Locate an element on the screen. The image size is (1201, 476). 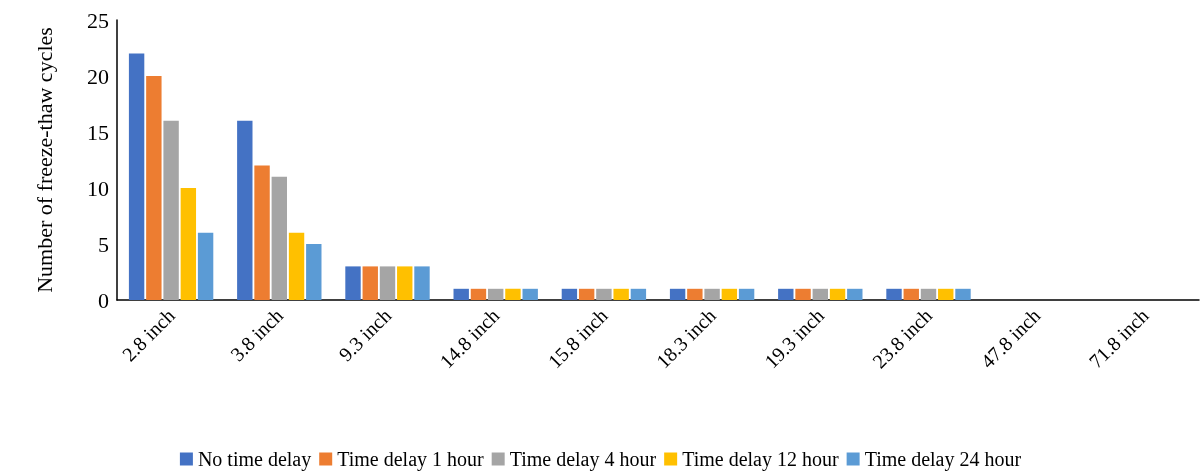
y-tick-label: 25 is located at coordinates (98, 20).